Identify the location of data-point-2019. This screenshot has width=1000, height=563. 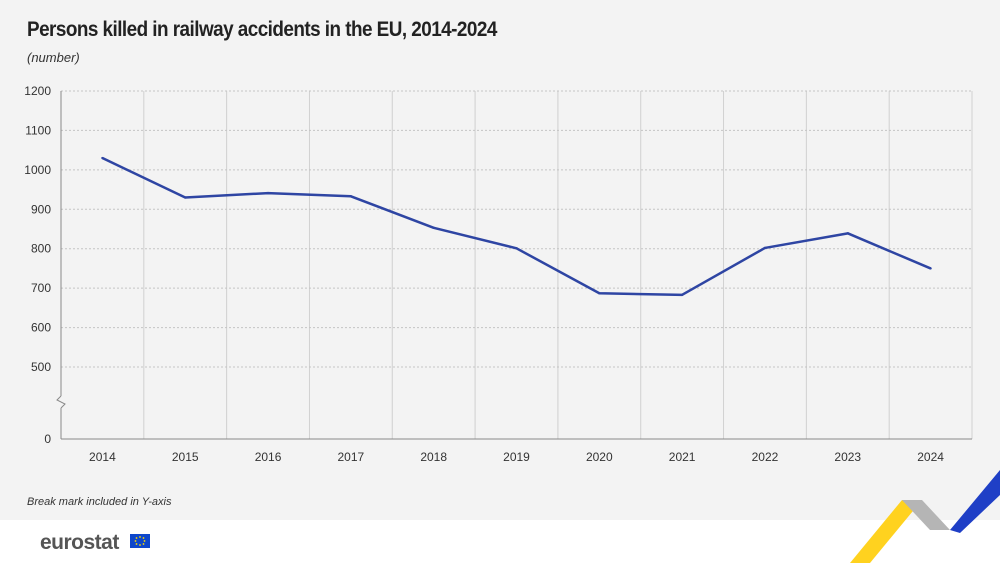
(516, 248).